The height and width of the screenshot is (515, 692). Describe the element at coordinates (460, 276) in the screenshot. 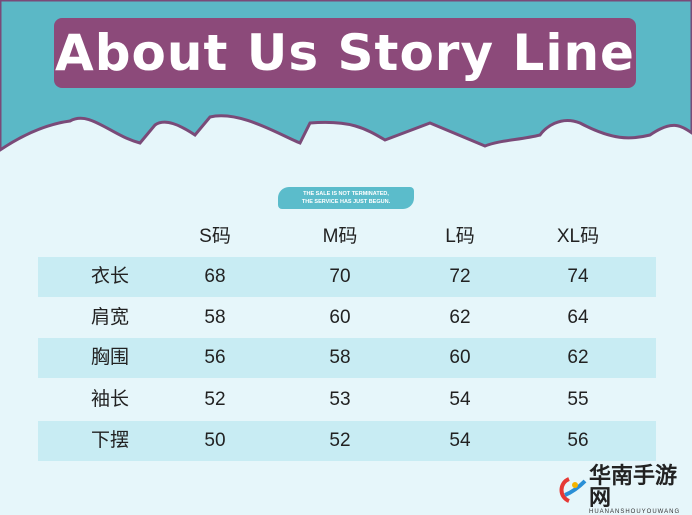

I see `size-value: 72` at that location.